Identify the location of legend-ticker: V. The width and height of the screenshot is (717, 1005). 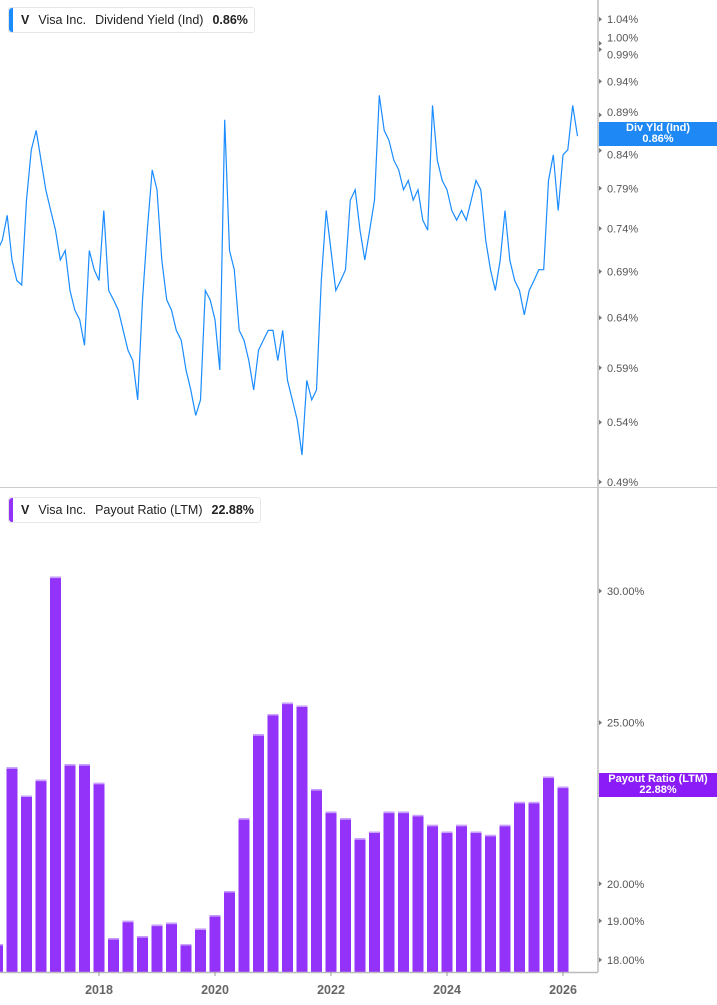
(25, 510).